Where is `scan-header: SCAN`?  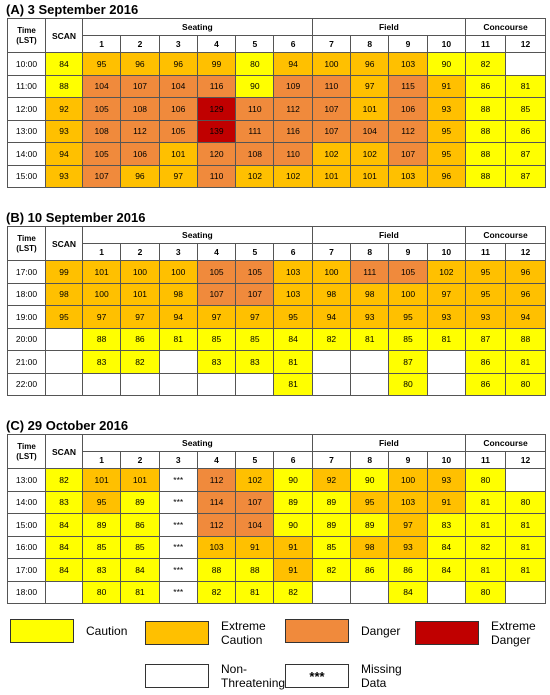
scan-header: SCAN is located at coordinates (64, 35).